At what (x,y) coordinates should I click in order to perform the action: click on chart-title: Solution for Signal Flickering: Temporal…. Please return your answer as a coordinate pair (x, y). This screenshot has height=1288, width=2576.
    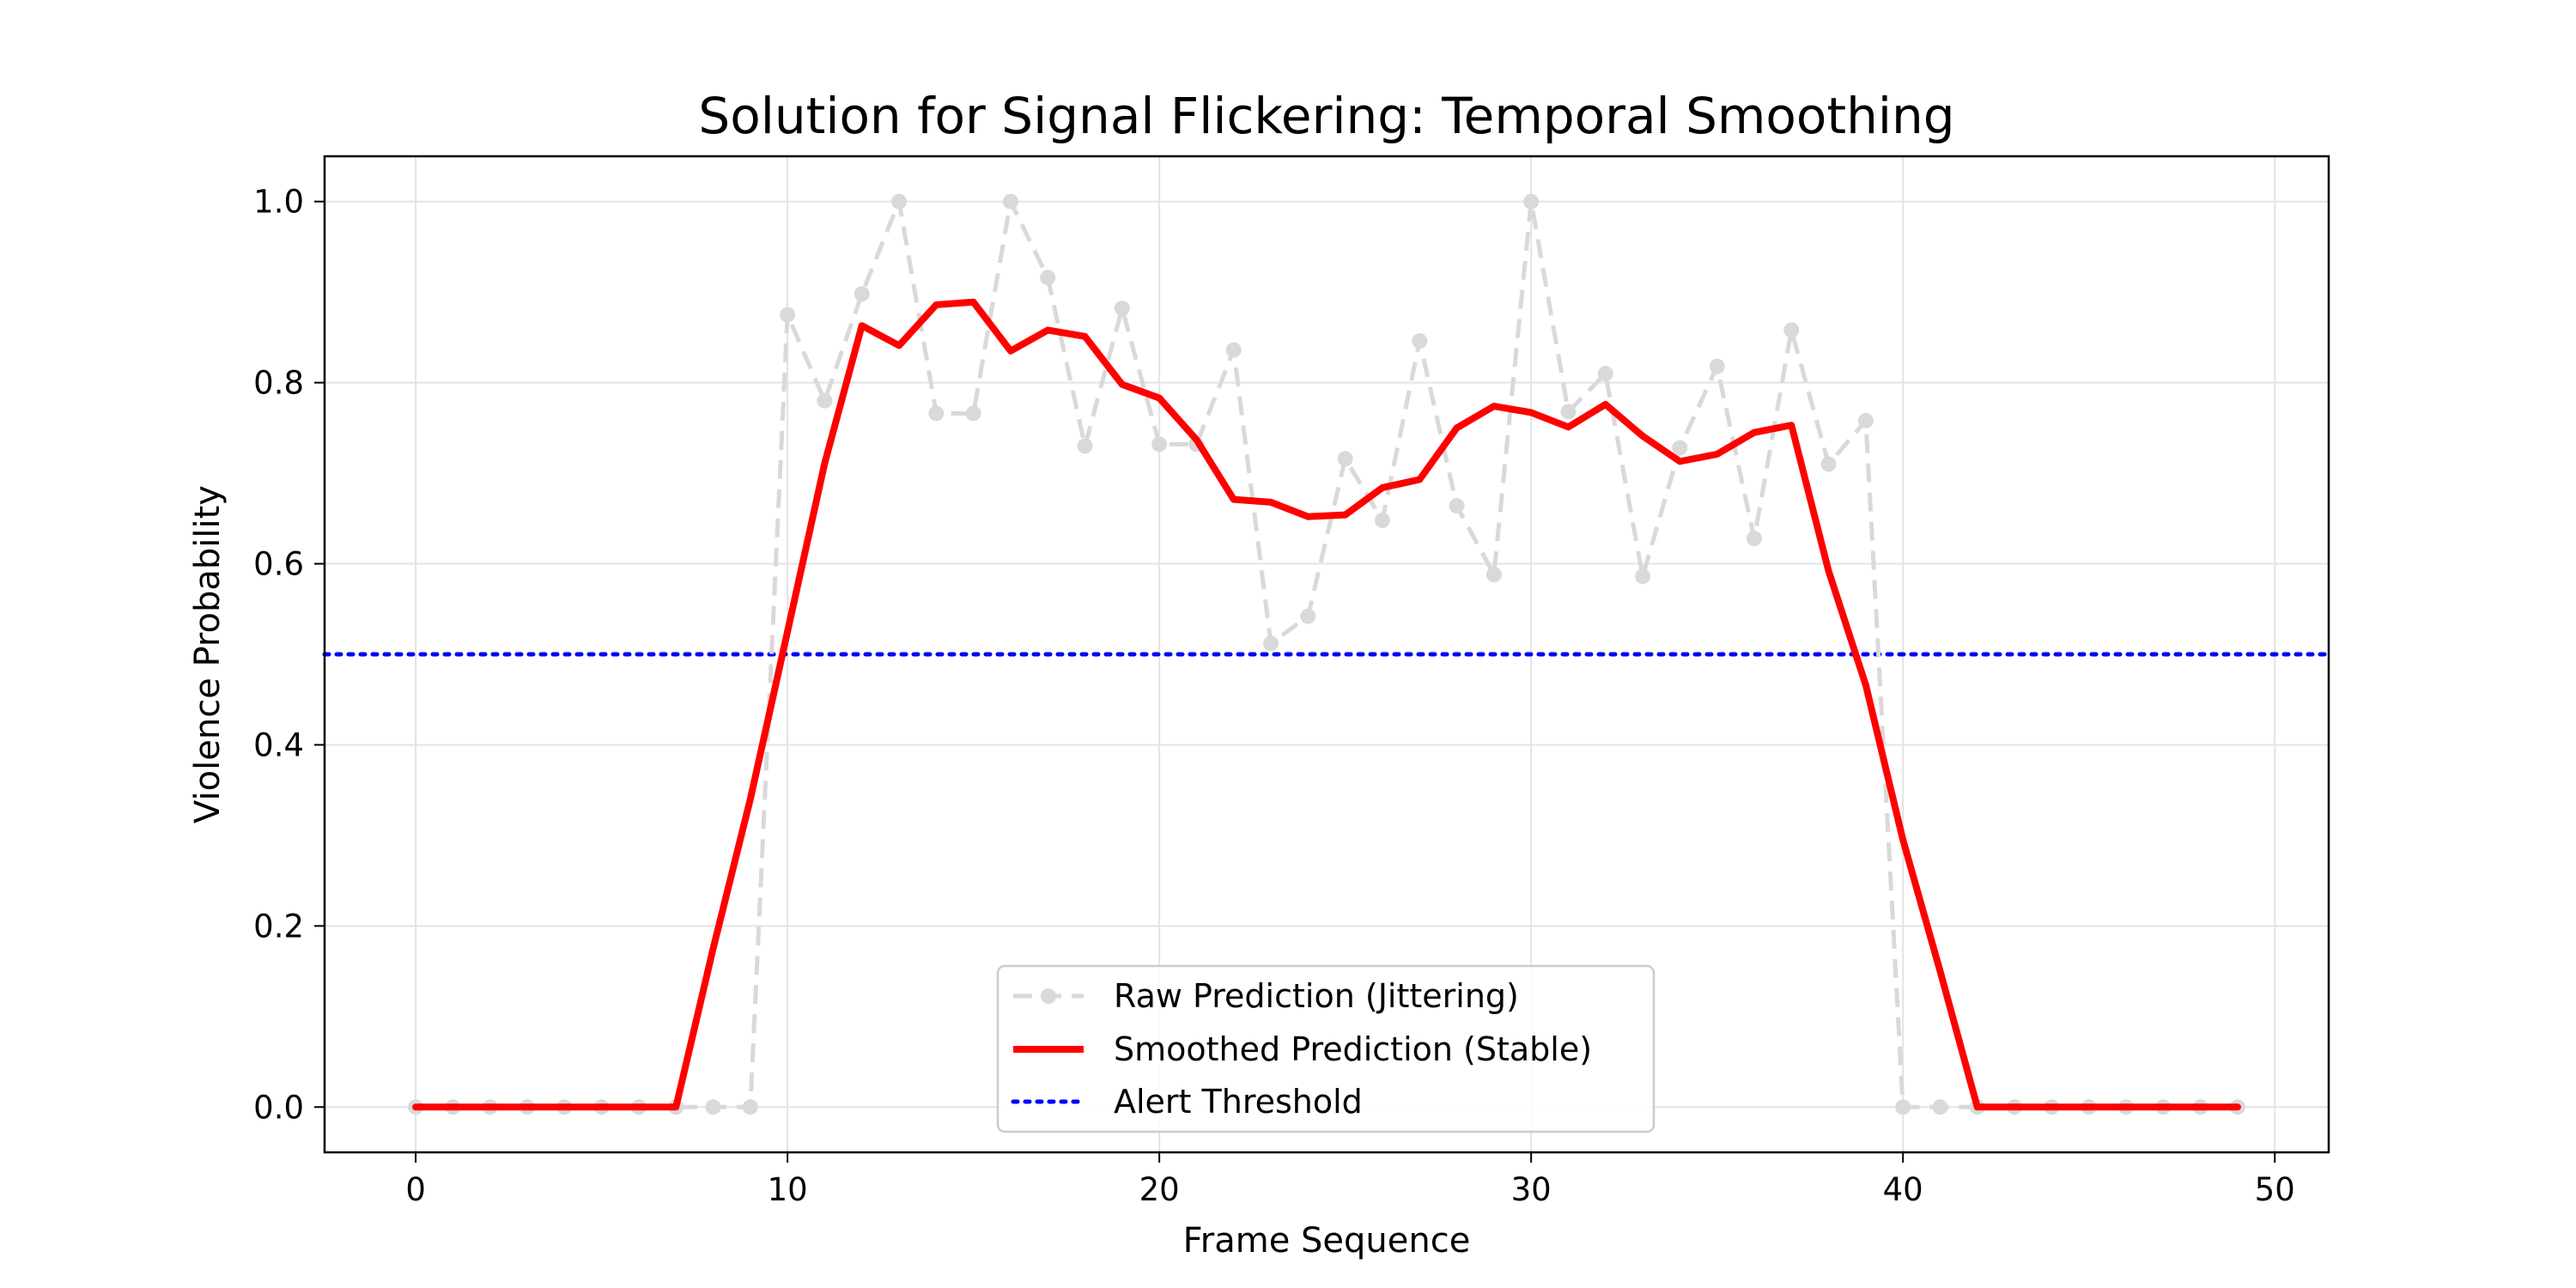
    Looking at the image, I should click on (1326, 116).